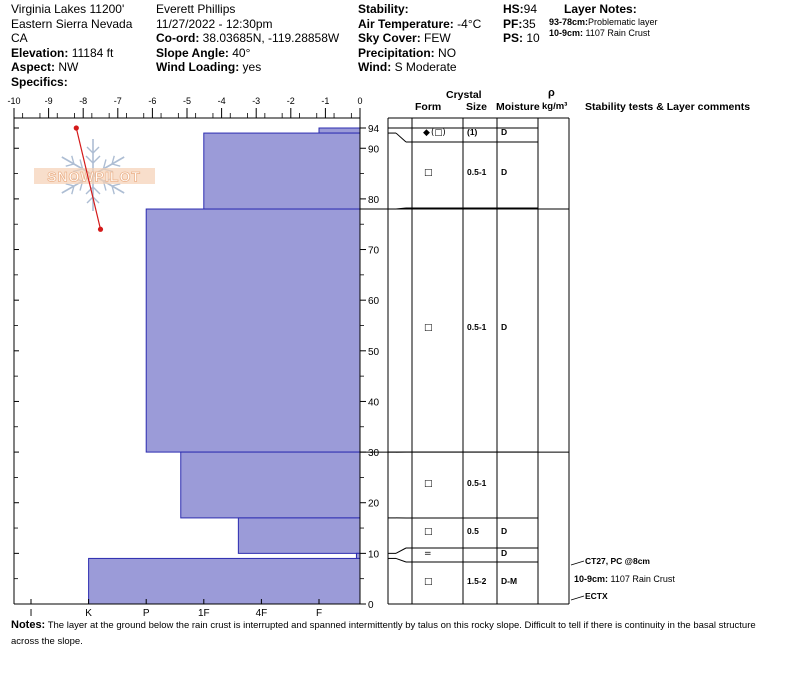 This screenshot has width=800, height=676. Describe the element at coordinates (437, 38) in the screenshot. I see `sky-value: FEW` at that location.